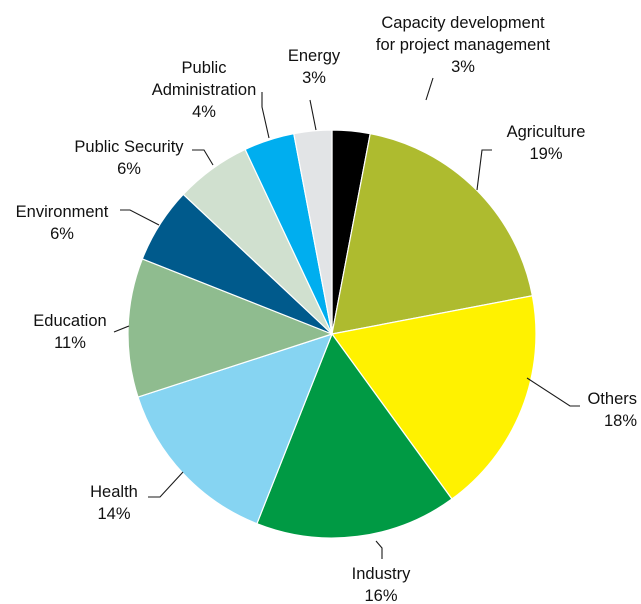 The width and height of the screenshot is (641, 604). Describe the element at coordinates (379, 549) in the screenshot. I see `leader-line-industry` at that location.